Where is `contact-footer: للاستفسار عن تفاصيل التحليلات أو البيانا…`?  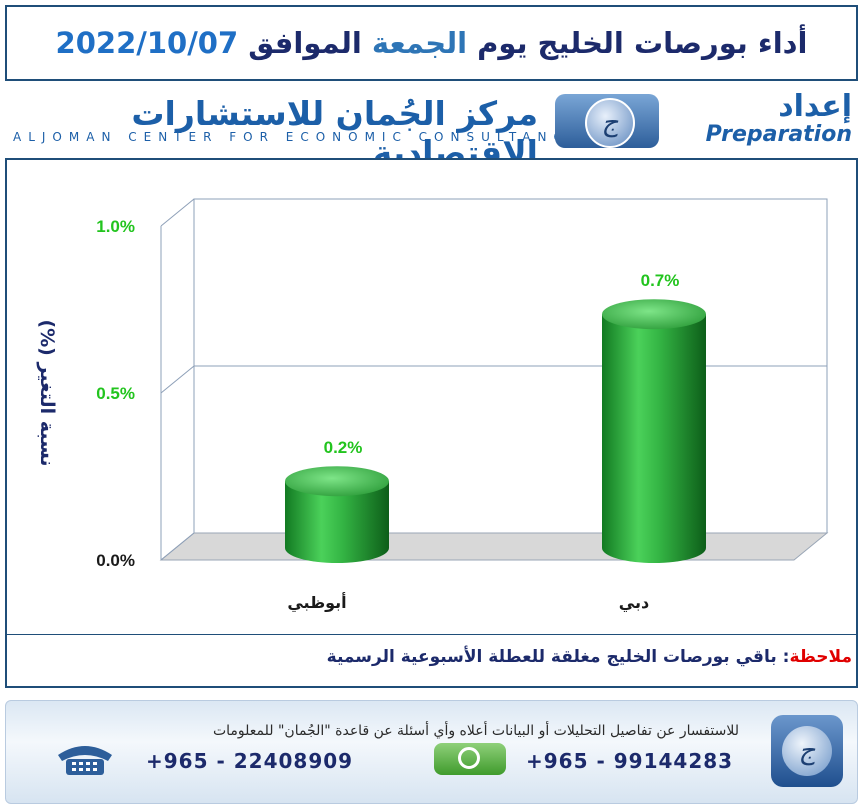
contact-footer: للاستفسار عن تفاصيل التحليلات أو البيانا… is located at coordinates (431, 752).